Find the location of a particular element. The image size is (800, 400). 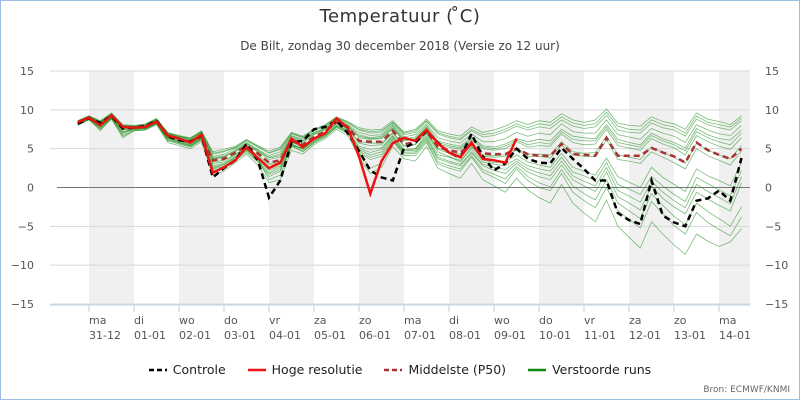

legend-item-hoge-resolutie: Hoge resolutie is located at coordinates (305, 369).